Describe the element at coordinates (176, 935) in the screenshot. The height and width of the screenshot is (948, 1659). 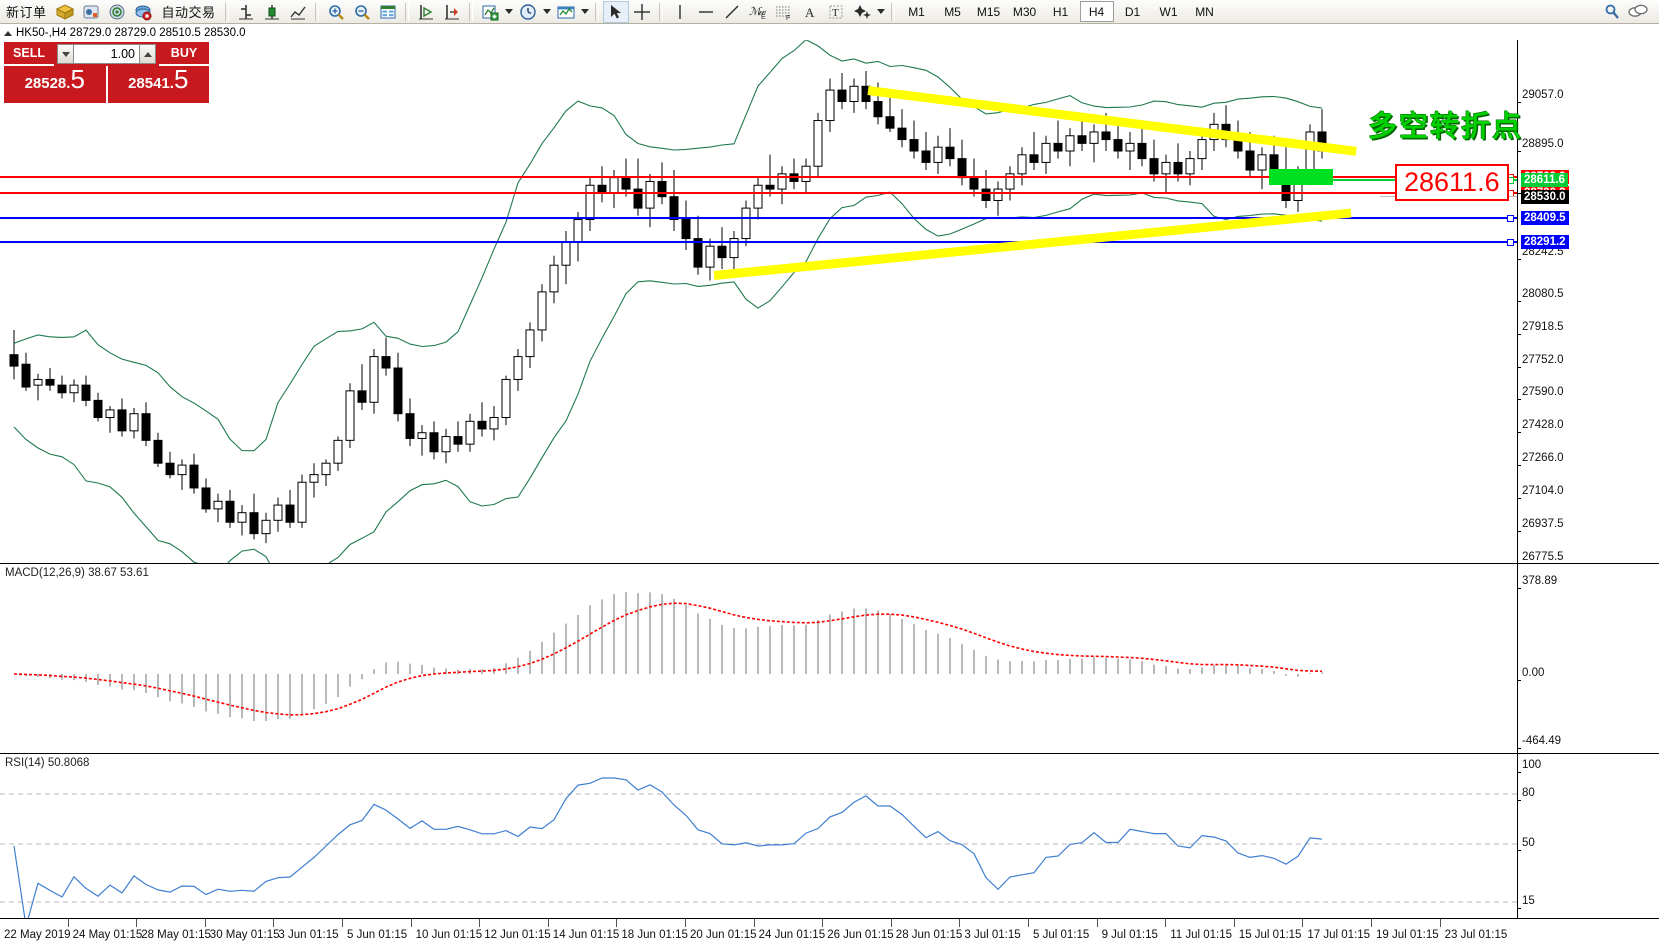
I see `time-label: 28 May 01:15` at that location.